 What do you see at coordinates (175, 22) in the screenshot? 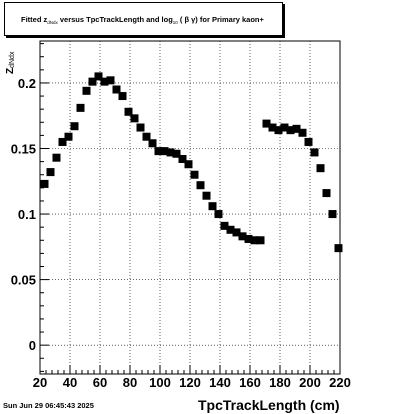
I see `title-subscript-10: 10` at bounding box center [175, 22].